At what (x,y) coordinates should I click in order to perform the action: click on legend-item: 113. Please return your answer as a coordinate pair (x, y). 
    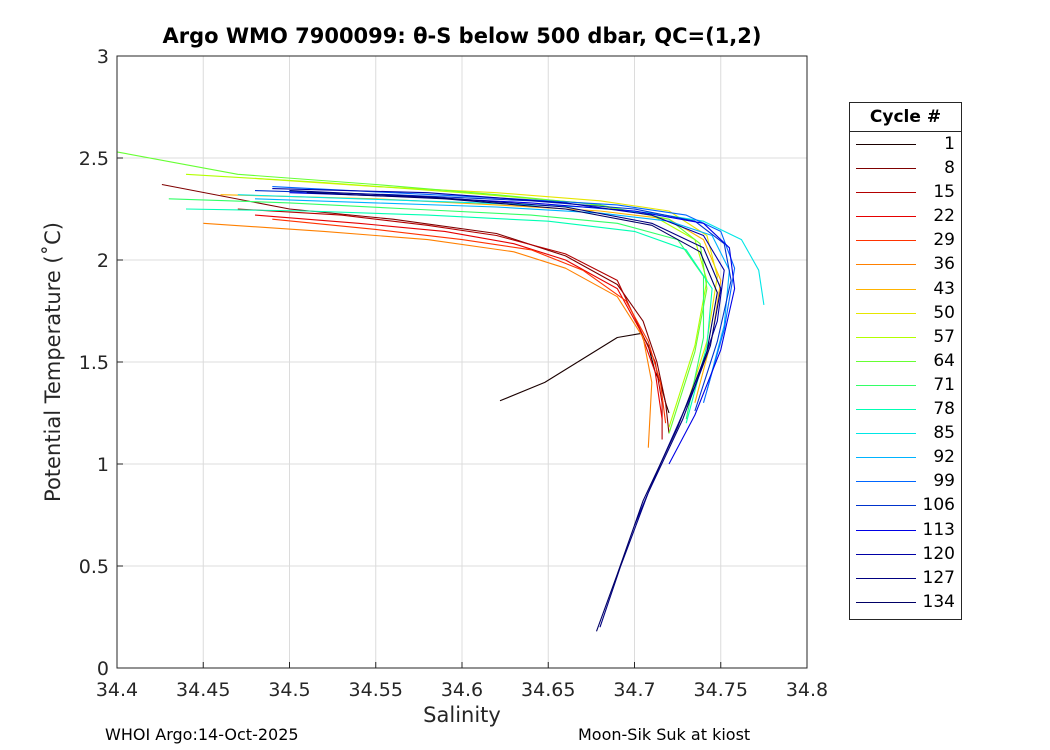
    Looking at the image, I should click on (905, 530).